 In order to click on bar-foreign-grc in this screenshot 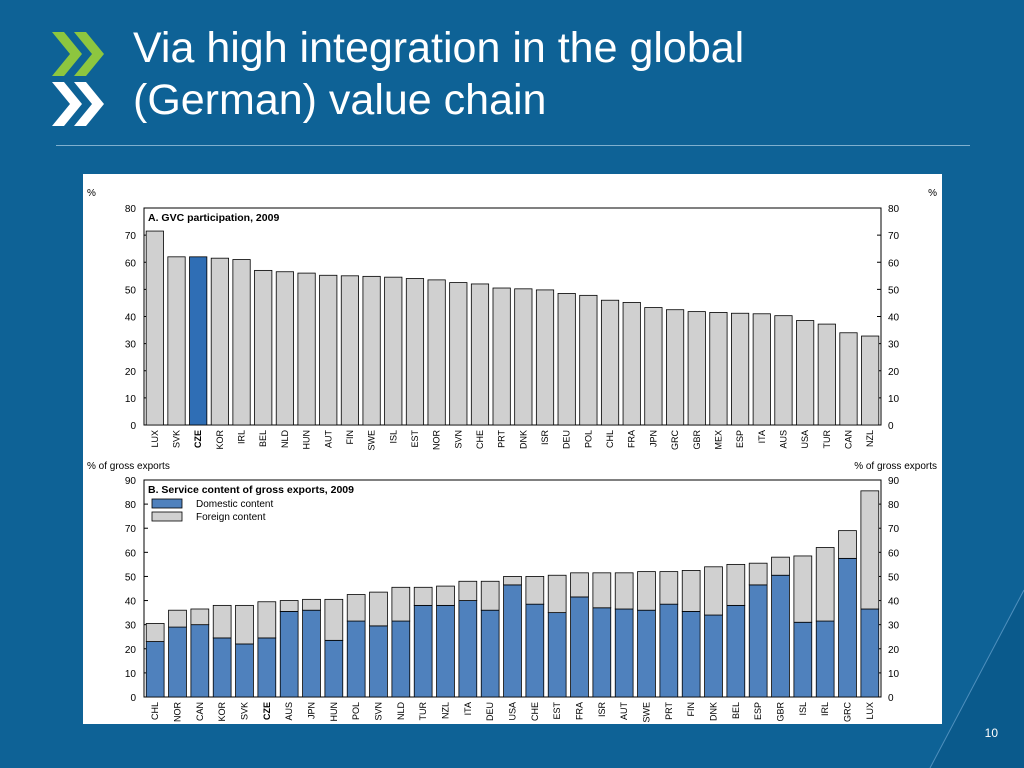, I will do `click(847, 544)`.